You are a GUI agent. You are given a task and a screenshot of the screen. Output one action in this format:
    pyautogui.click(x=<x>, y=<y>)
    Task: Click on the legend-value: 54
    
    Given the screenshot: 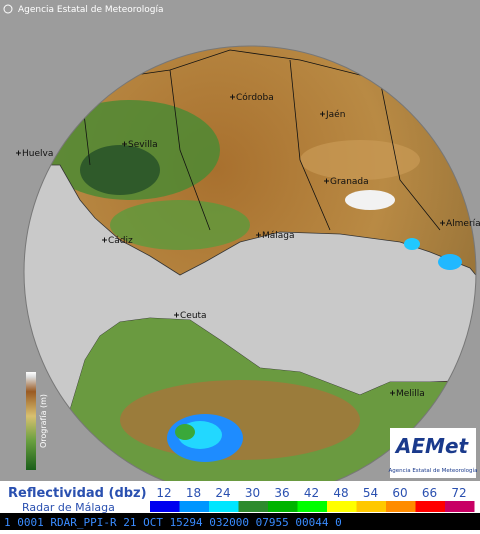 What is the action you would take?
    pyautogui.click(x=370, y=493)
    